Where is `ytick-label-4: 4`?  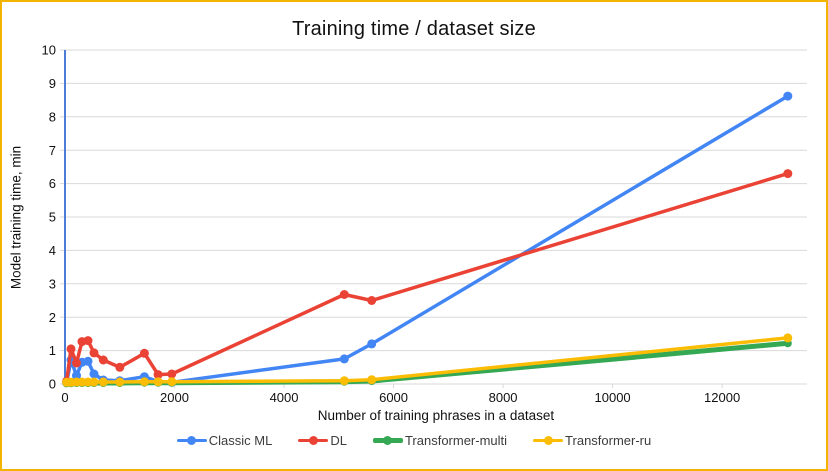 ytick-label-4: 4 is located at coordinates (52, 250).